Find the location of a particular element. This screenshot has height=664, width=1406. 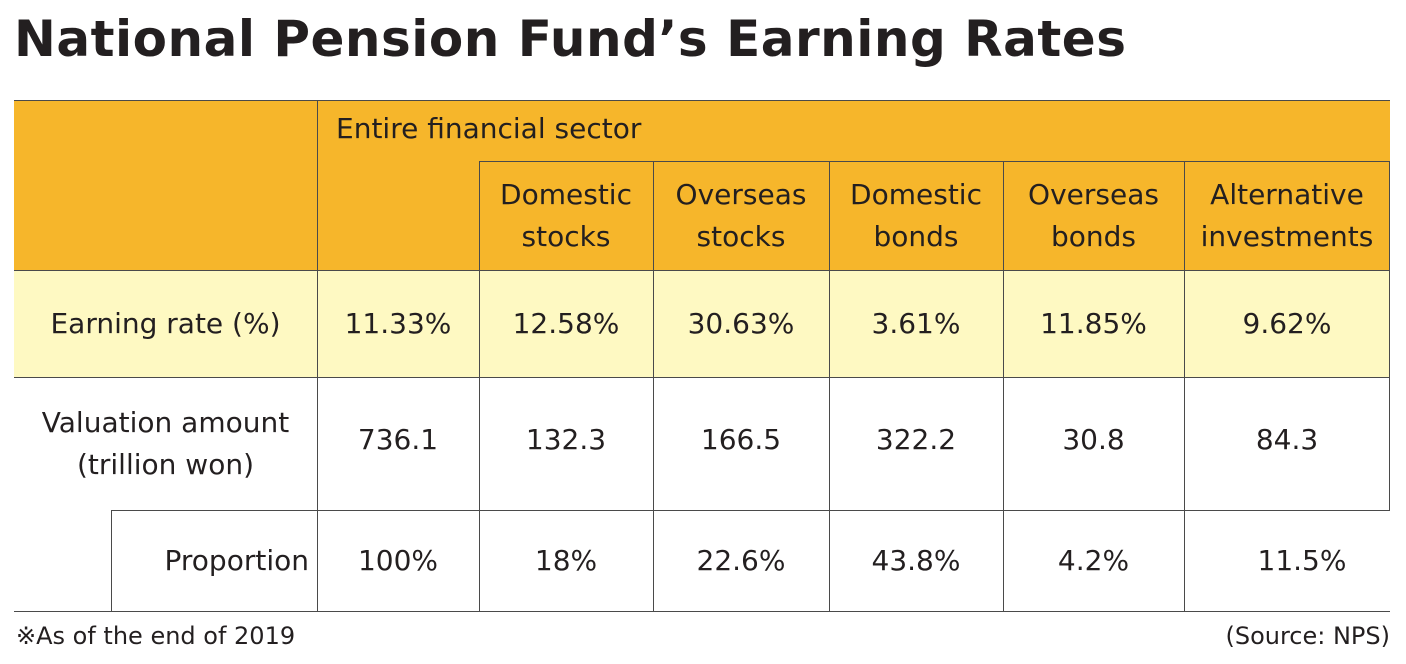

earning-rate-domestic-bonds: 3.61% is located at coordinates (916, 323).